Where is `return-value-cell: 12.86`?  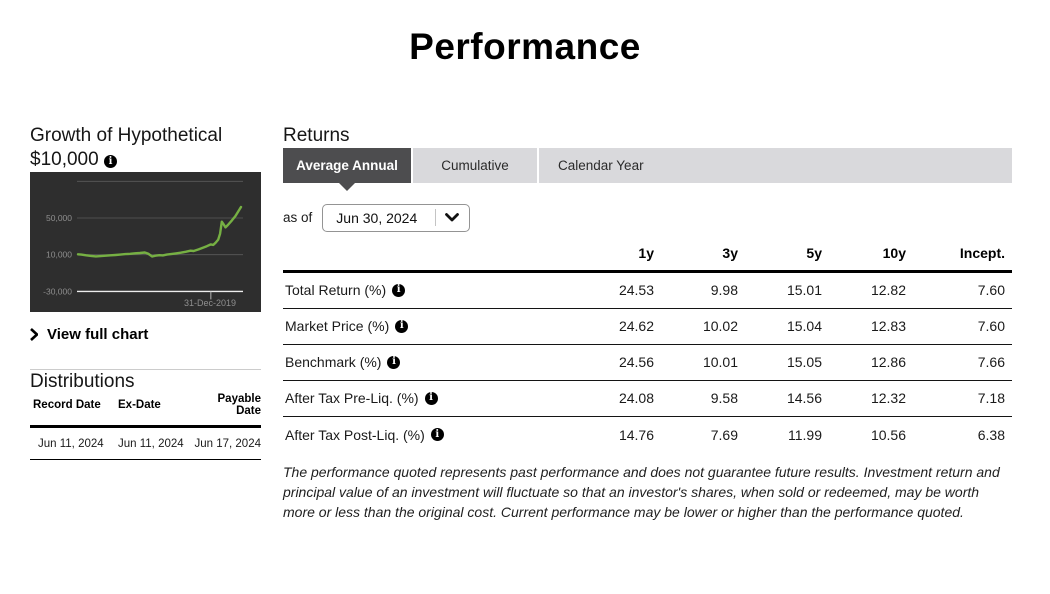 return-value-cell: 12.86 is located at coordinates (888, 362).